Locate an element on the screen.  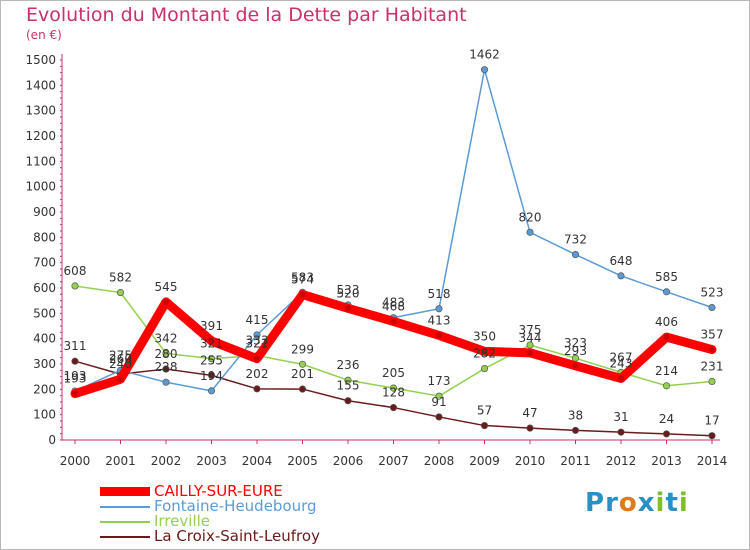
data-label: 231 is located at coordinates (712, 366).